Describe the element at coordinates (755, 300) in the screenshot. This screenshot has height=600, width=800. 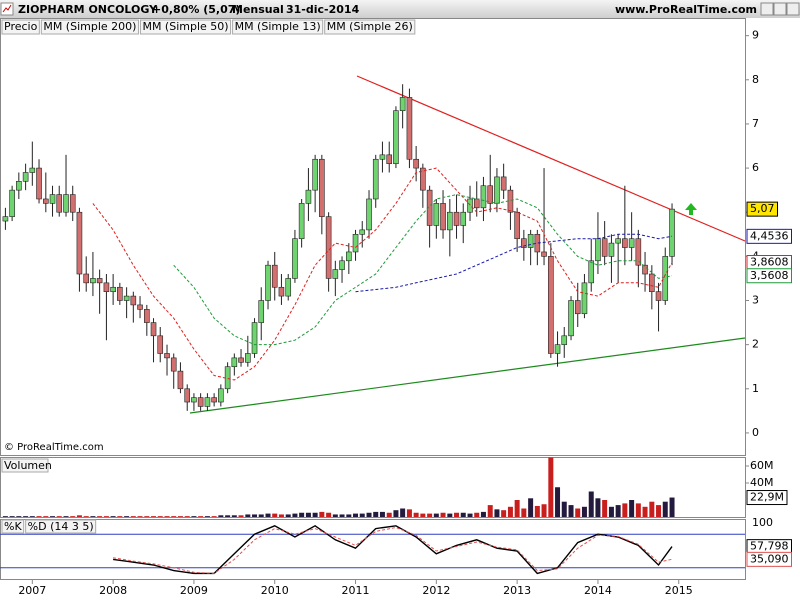
I see `y-tick-label: 3` at that location.